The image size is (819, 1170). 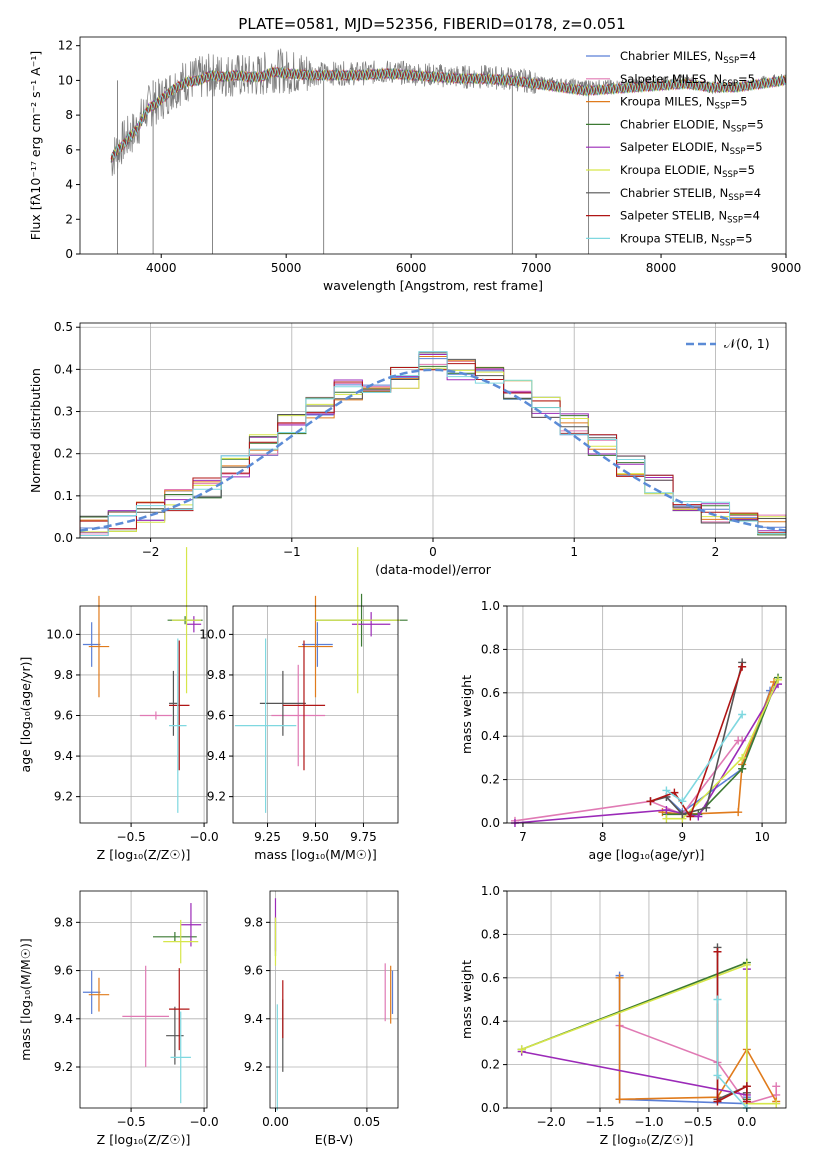 I want to click on y-tick-label: 6, so click(x=69, y=150).